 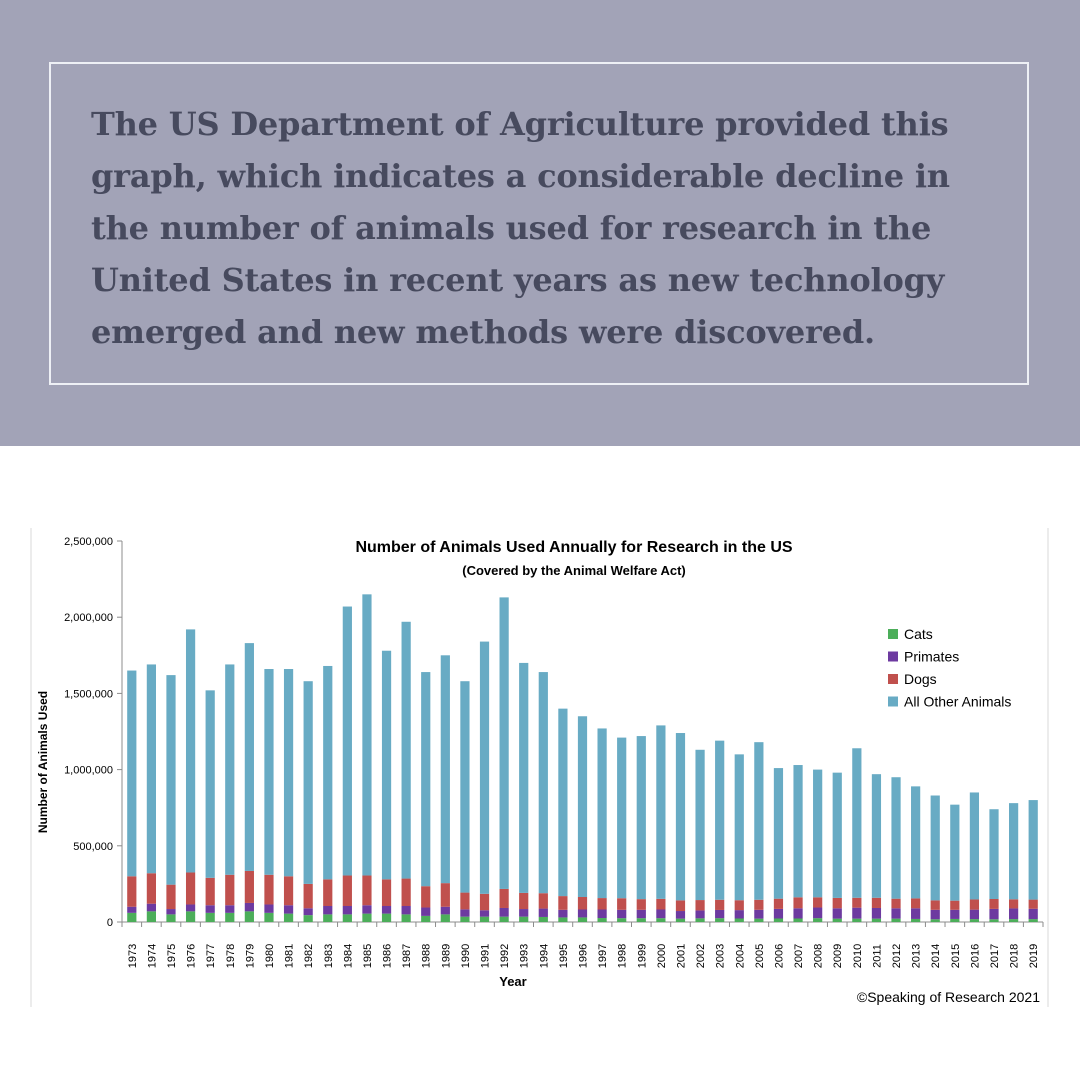 I want to click on x-tick-label: 1993, so click(x=525, y=956).